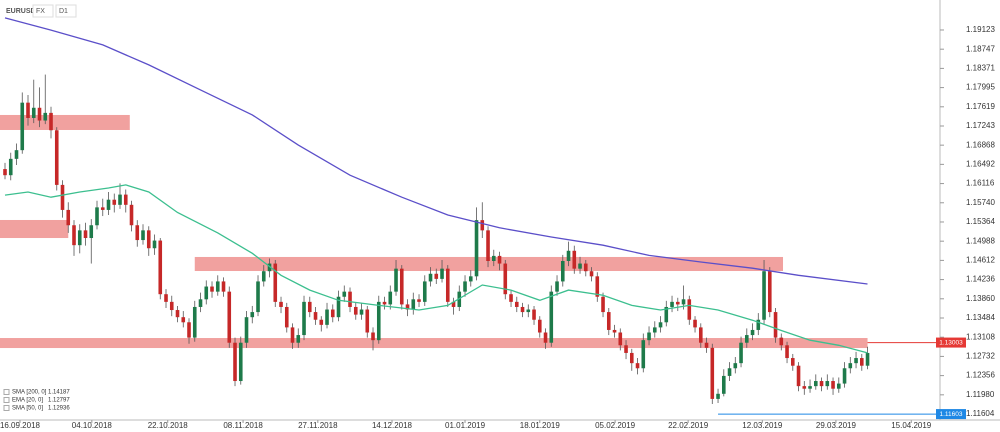 This screenshot has height=432, width=1000. I want to click on market-select, so click(43, 11).